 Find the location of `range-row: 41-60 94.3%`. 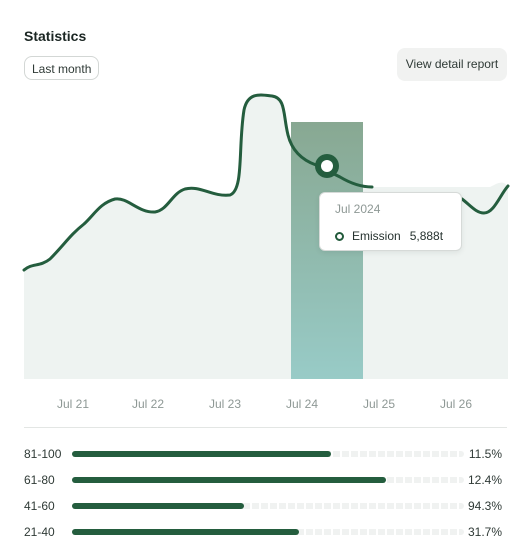

range-row: 41-60 94.3% is located at coordinates (265, 506).